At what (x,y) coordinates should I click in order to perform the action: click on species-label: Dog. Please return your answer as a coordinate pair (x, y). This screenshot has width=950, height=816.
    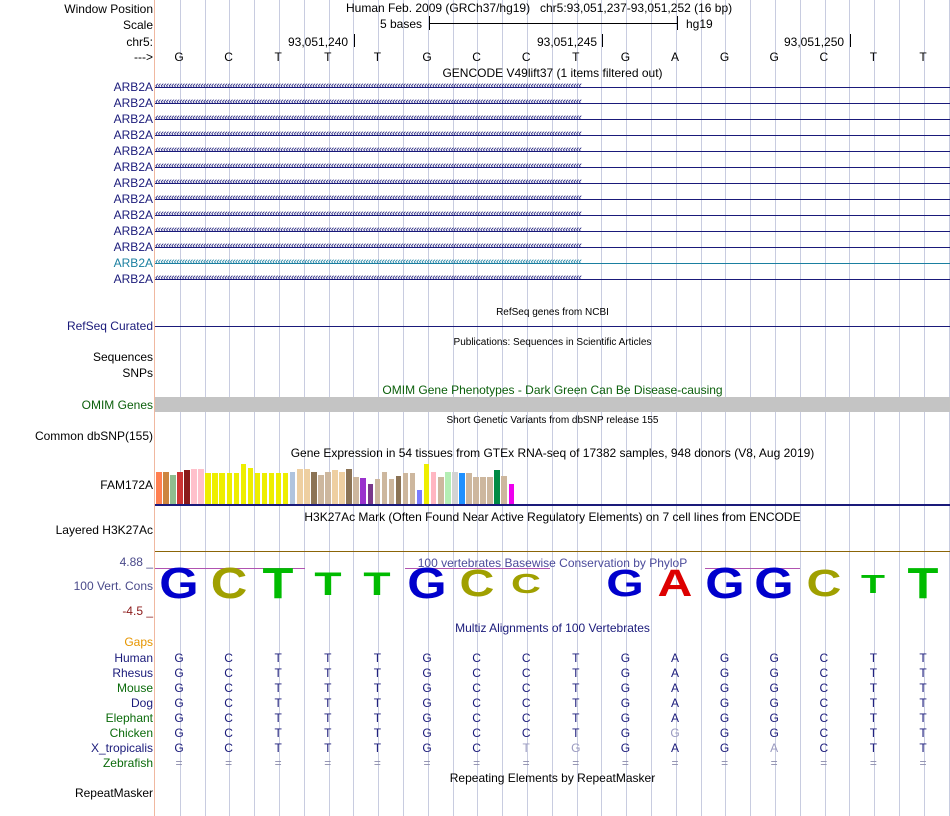
    Looking at the image, I should click on (141, 703).